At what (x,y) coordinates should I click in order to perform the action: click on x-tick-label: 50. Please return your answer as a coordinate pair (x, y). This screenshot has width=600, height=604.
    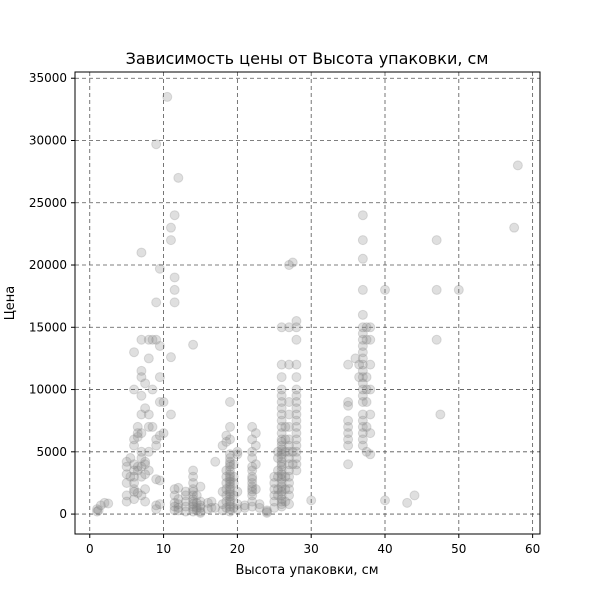
    Looking at the image, I should click on (458, 549).